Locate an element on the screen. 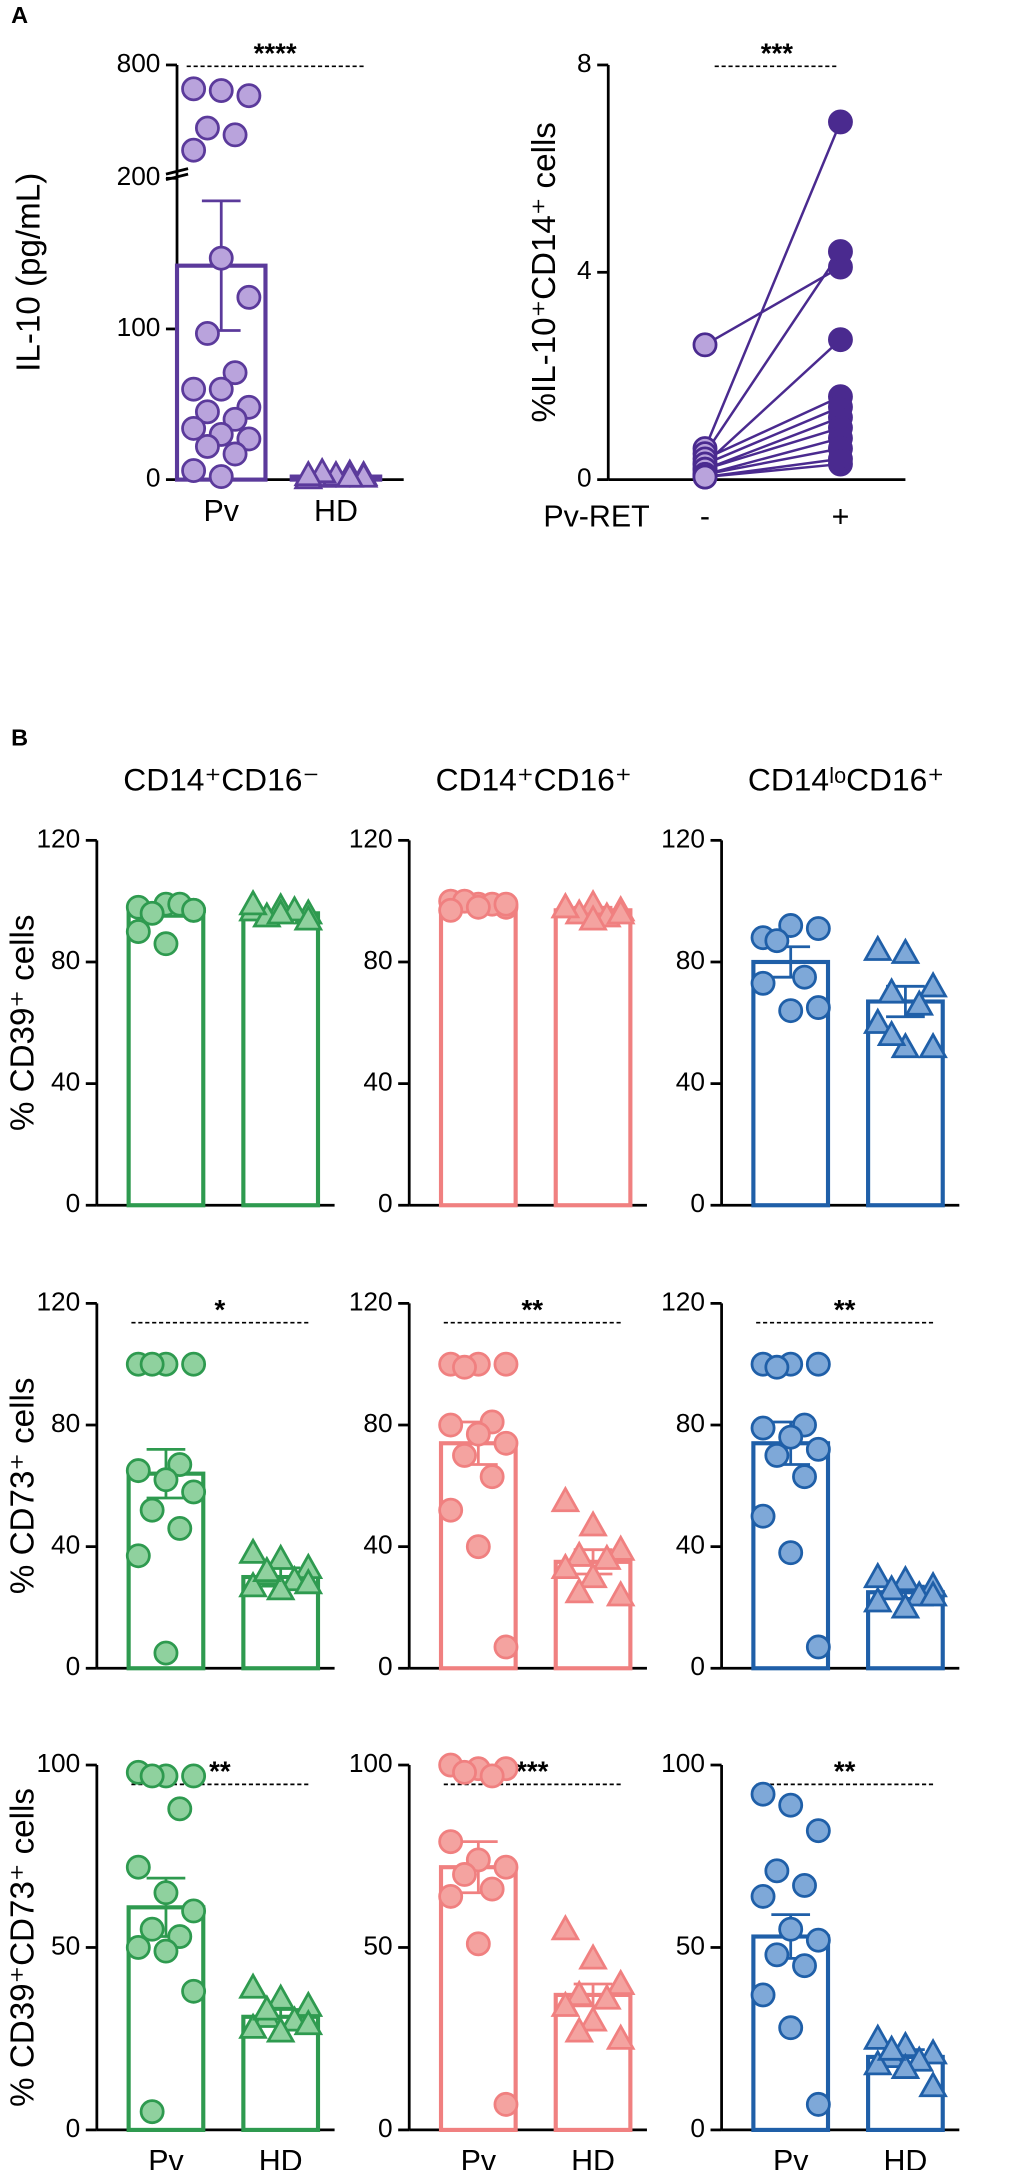  x-tick-label: - is located at coordinates (705, 516).